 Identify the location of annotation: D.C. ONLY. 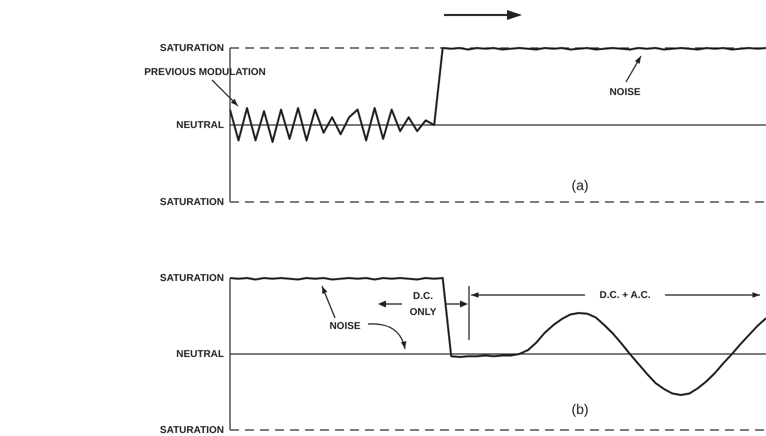
(423, 304).